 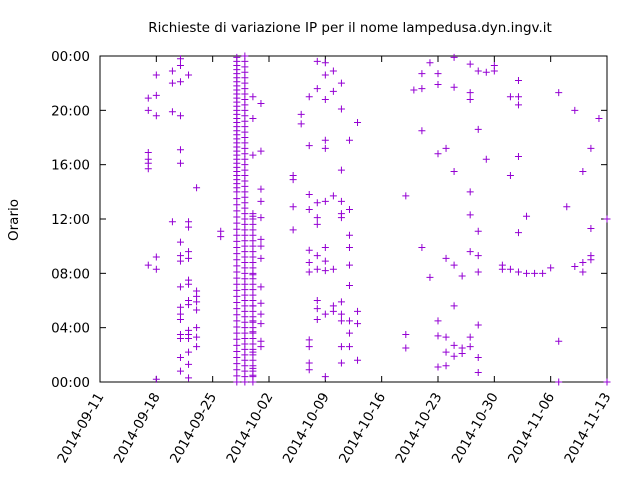 What do you see at coordinates (14, 220) in the screenshot?
I see `y-axis-label: Orario` at bounding box center [14, 220].